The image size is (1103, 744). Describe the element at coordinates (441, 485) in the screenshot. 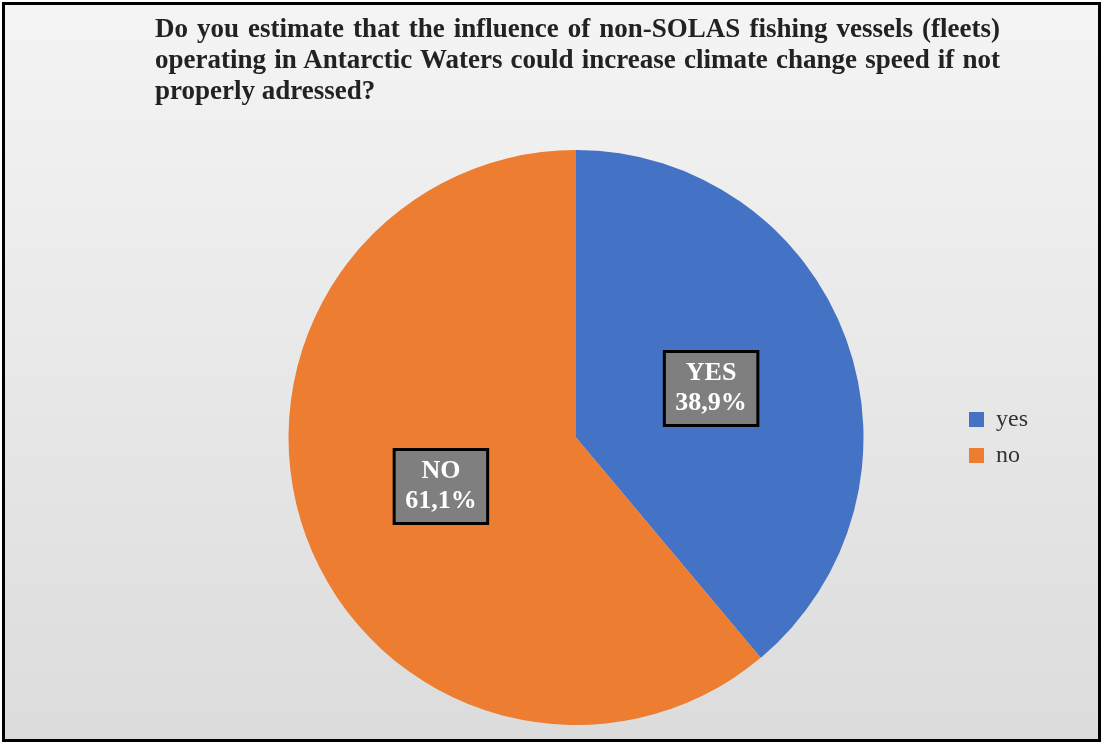

I see `data-label: NO 61,1%` at that location.